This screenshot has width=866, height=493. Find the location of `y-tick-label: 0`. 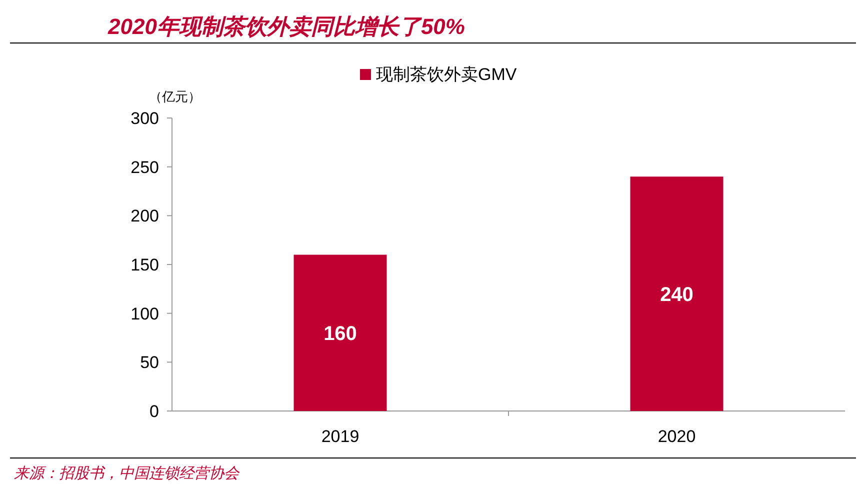

y-tick-label: 0 is located at coordinates (154, 411).